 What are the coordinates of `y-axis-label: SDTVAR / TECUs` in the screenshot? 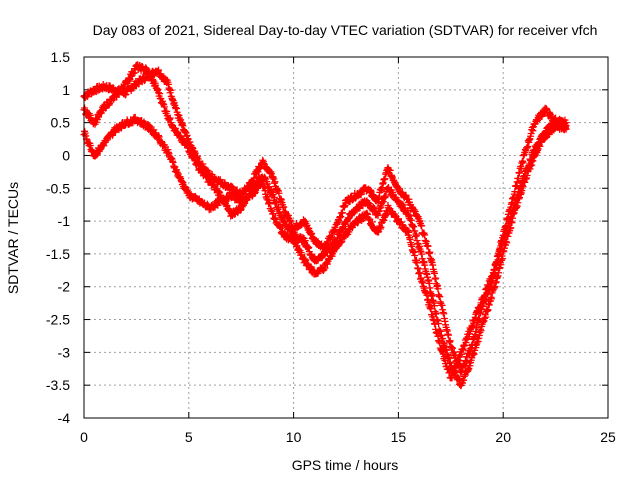 It's located at (13, 238).